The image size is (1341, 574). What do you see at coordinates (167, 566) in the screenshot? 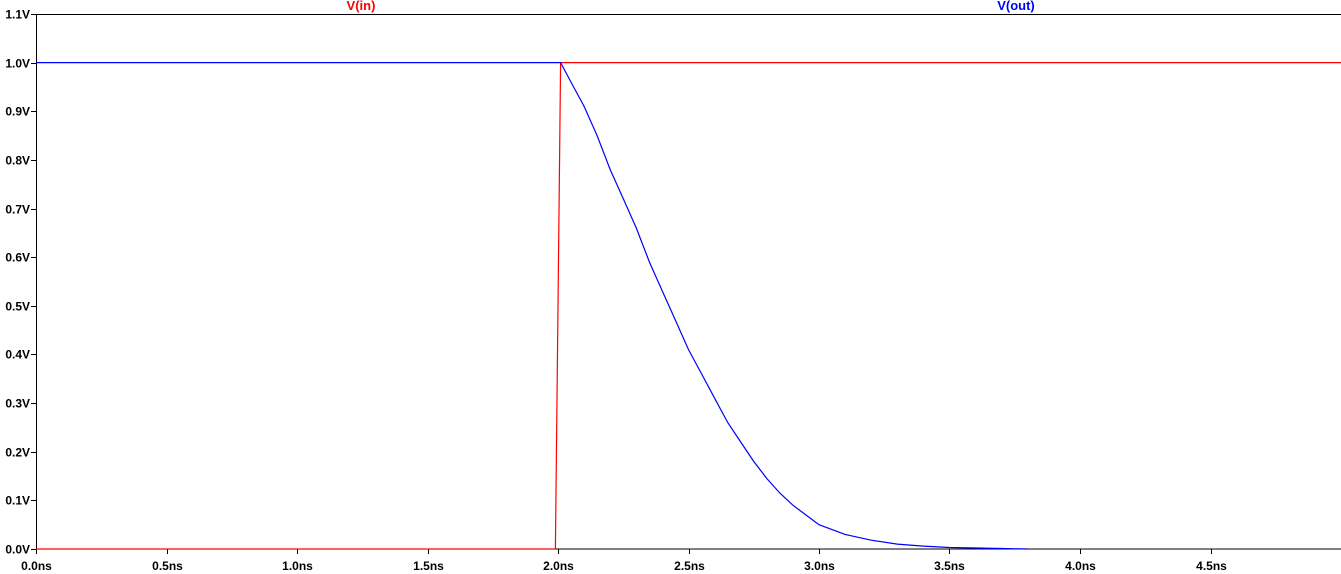
I see `x-tick-label: 0.5ns` at bounding box center [167, 566].